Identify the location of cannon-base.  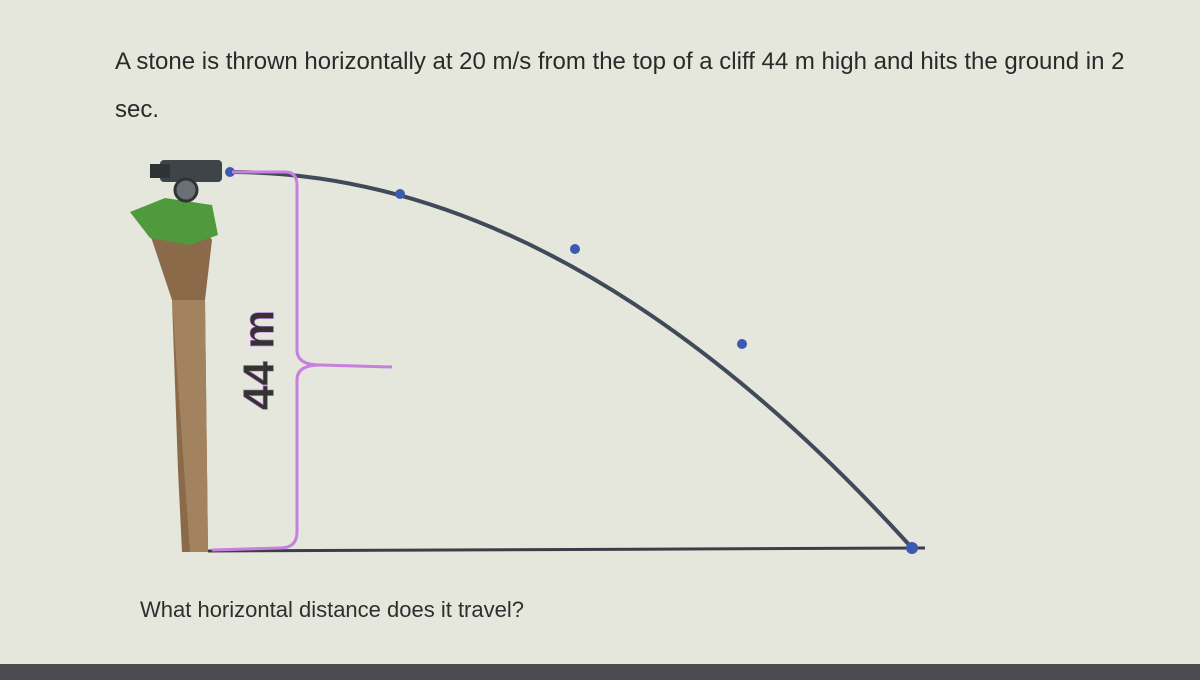
(160, 171).